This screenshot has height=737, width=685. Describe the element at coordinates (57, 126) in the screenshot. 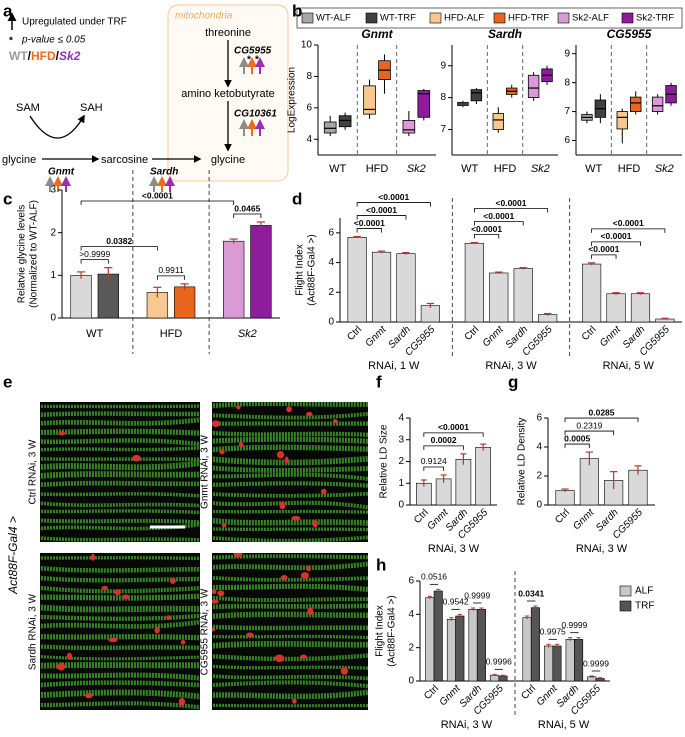

I see `cofactor-arrow` at that location.